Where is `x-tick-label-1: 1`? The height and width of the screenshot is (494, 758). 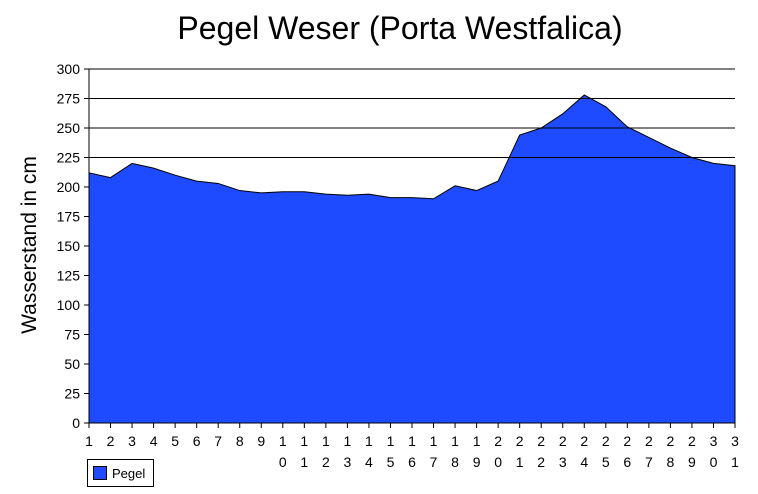
x-tick-label-1: 1 is located at coordinates (89, 441).